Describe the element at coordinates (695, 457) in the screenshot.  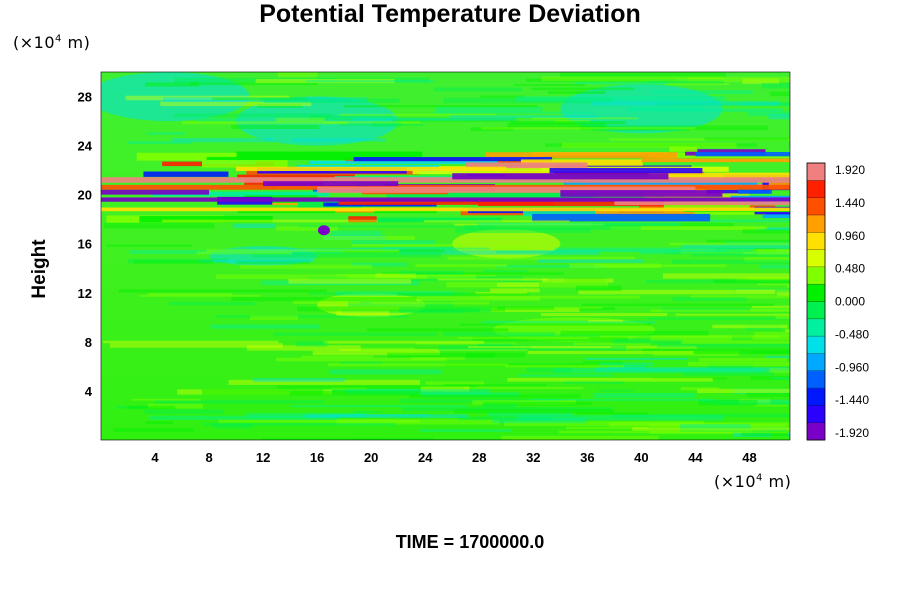
I see `x-tick-label: 44` at that location.